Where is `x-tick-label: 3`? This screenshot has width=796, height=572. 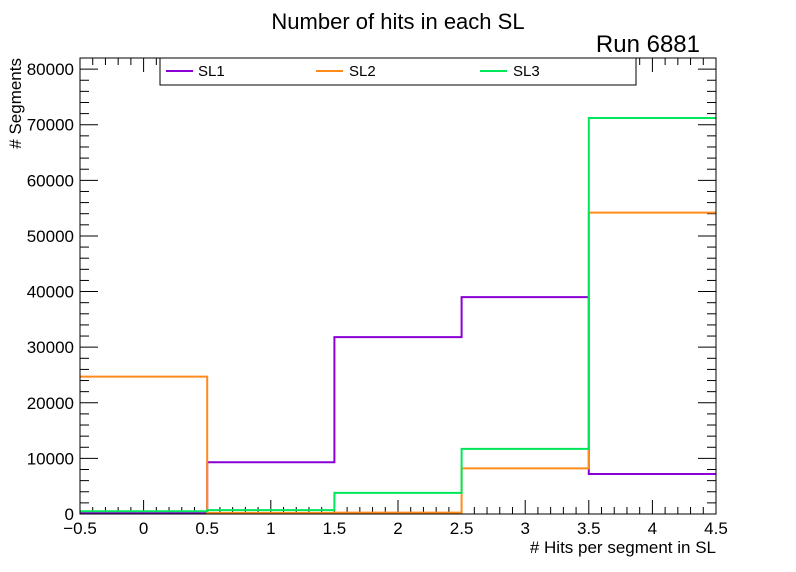 x-tick-label: 3 is located at coordinates (524, 528).